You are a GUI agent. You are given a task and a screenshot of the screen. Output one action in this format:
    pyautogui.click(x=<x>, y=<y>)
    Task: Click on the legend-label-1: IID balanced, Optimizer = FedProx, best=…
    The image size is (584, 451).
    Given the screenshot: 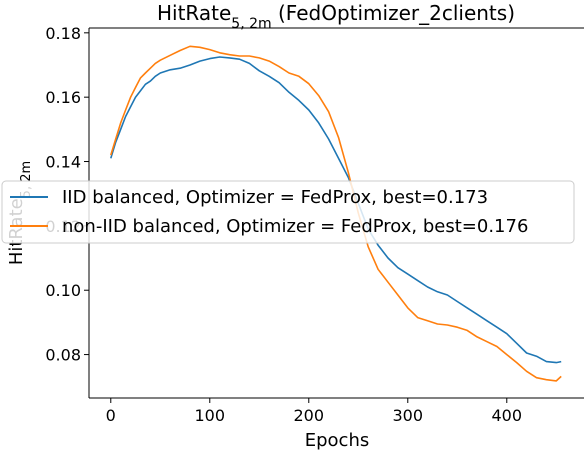 What is the action you would take?
    pyautogui.click(x=275, y=197)
    